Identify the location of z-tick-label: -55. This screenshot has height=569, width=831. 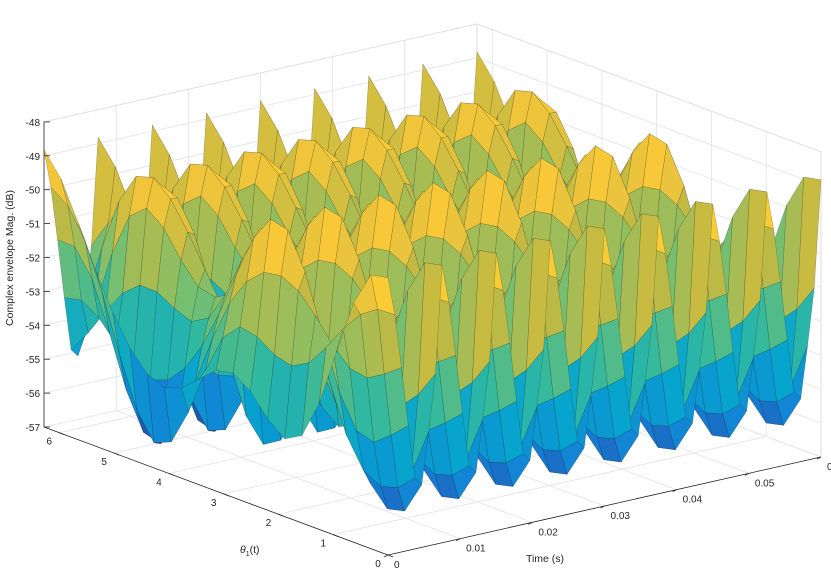
(33, 360).